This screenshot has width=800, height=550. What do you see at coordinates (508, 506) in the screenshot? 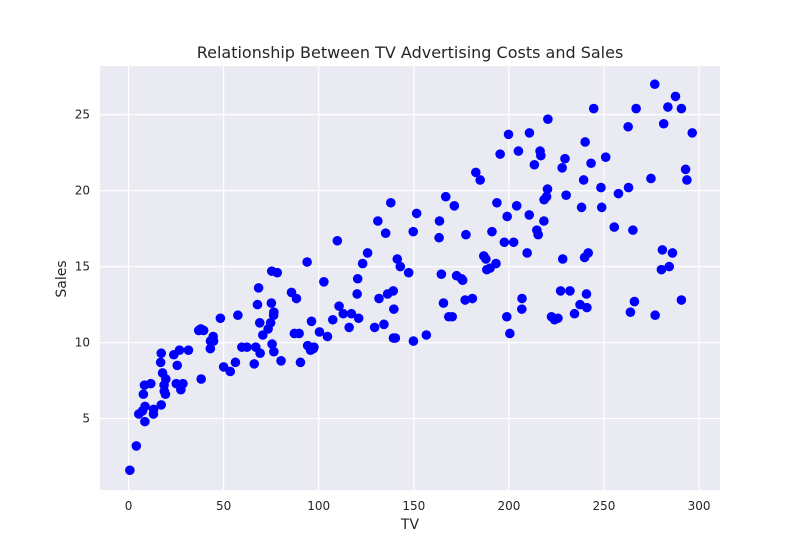
I see `x-tick-label: 200` at bounding box center [508, 506].